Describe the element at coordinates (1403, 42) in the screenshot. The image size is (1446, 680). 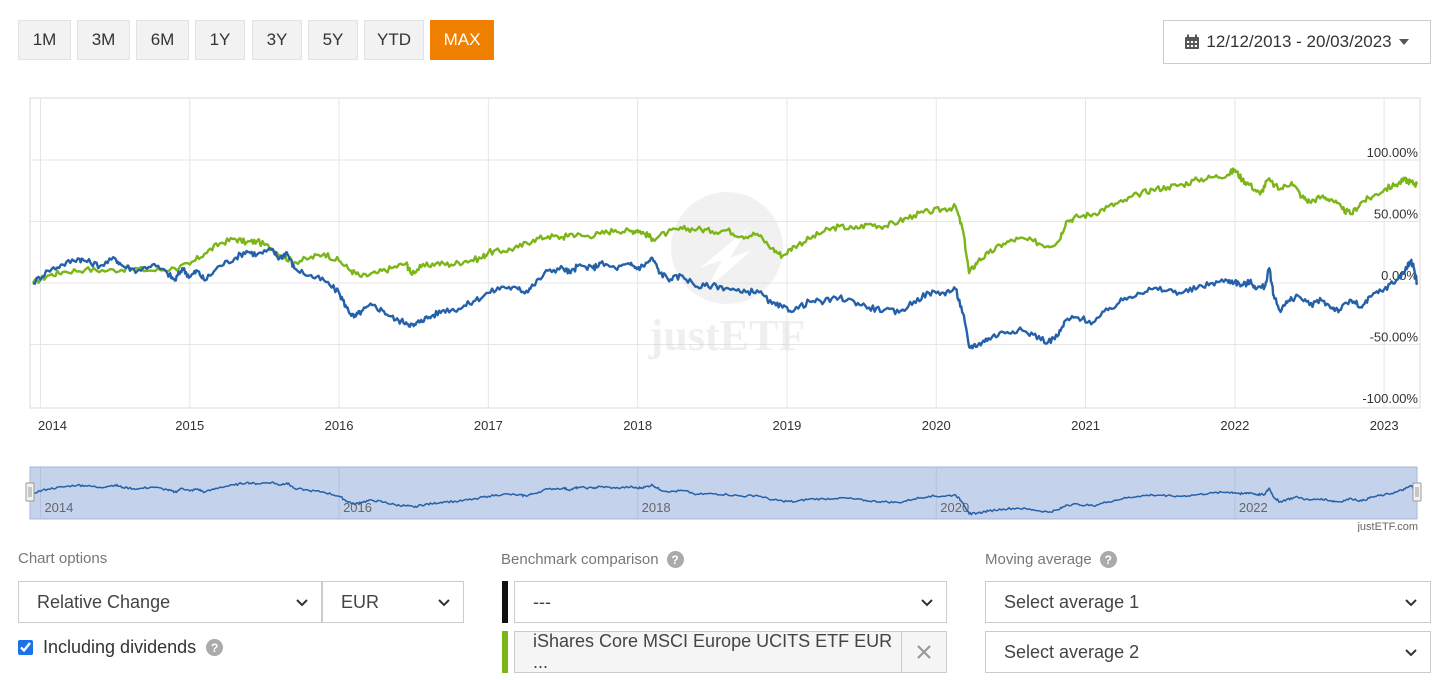
I see `caret-down-icon` at that location.